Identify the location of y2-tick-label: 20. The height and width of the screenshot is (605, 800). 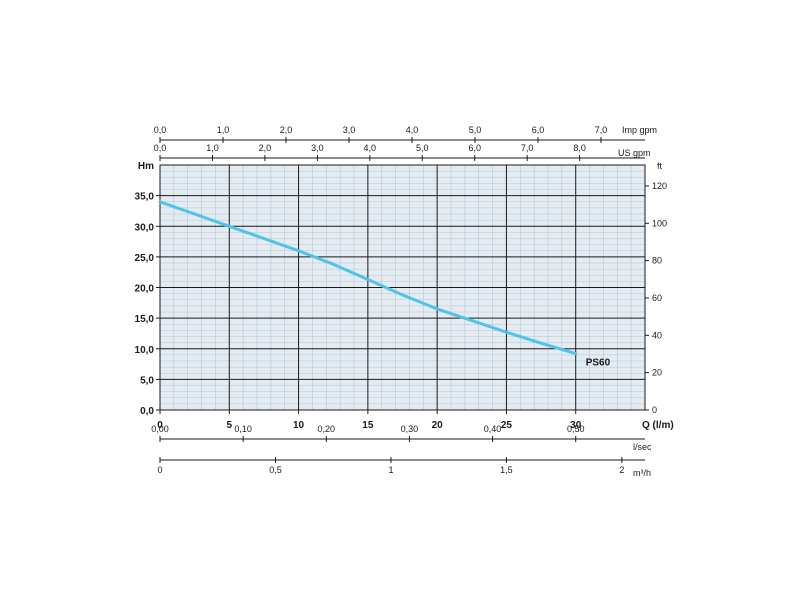
(657, 373).